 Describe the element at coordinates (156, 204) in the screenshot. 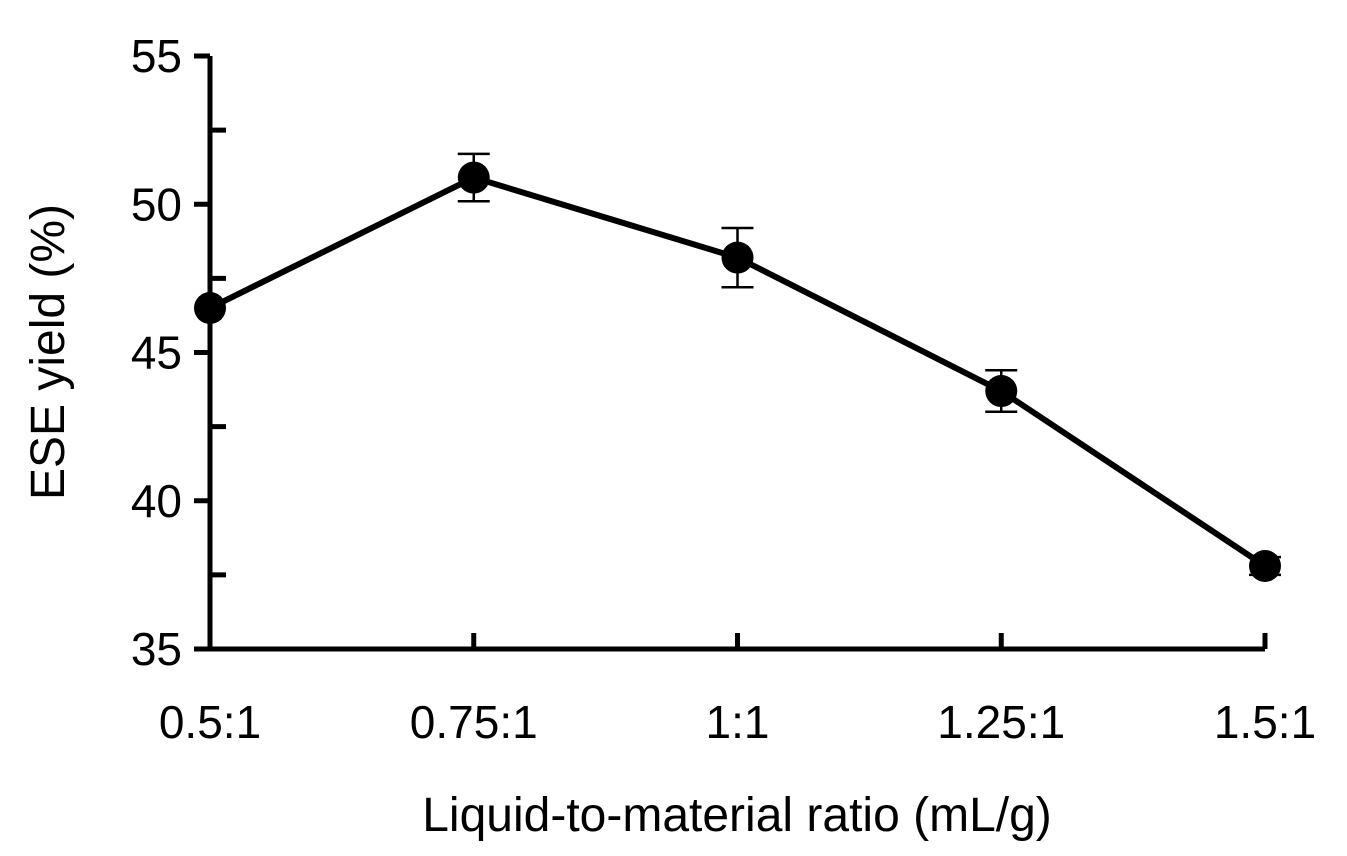

I see `y-tick-label: 50` at that location.